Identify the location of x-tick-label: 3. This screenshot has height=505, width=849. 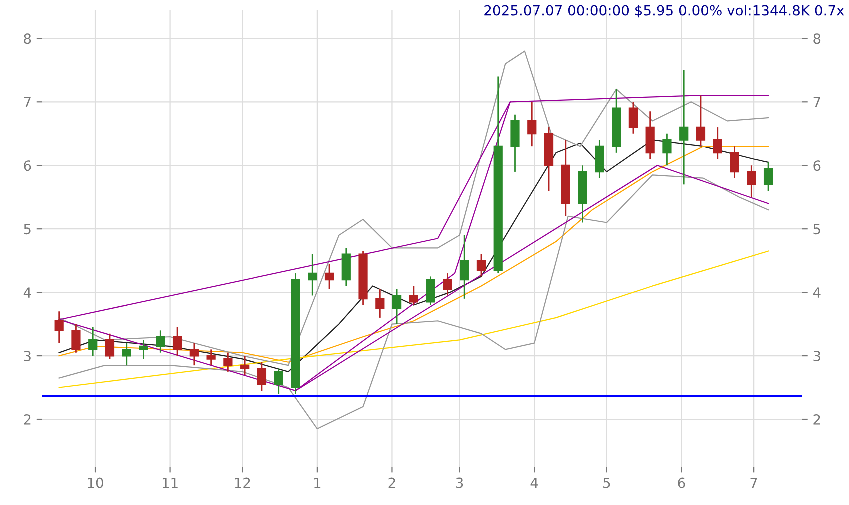
(460, 483).